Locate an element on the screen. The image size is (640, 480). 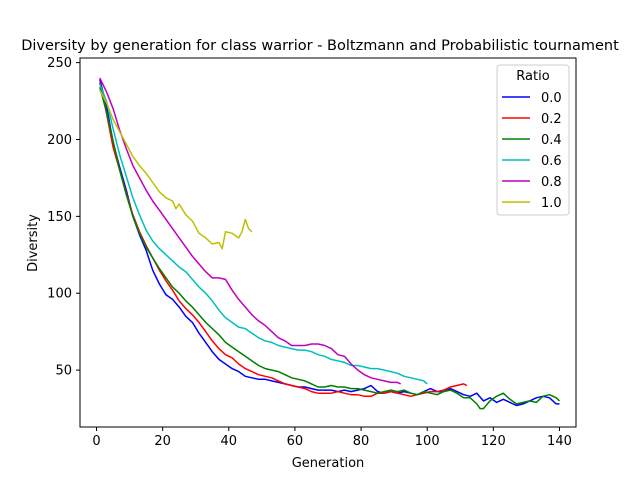
x-tick-label: 100 is located at coordinates (427, 441).